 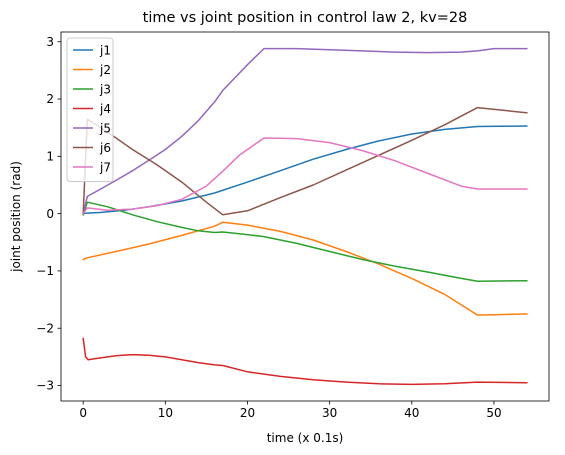 What do you see at coordinates (305, 361) in the screenshot?
I see `series-line-j4` at bounding box center [305, 361].